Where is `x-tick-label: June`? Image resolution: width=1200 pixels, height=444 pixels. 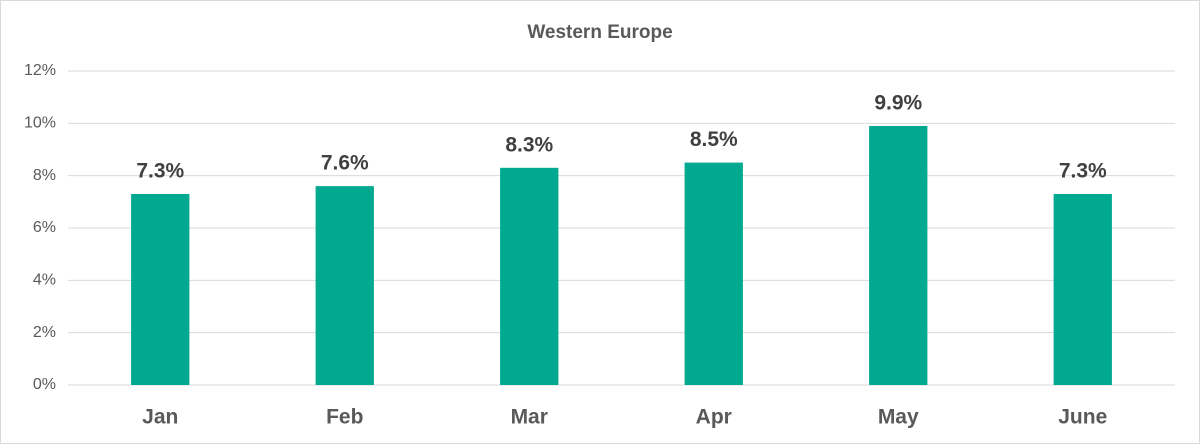
x-tick-label: June is located at coordinates (1082, 417).